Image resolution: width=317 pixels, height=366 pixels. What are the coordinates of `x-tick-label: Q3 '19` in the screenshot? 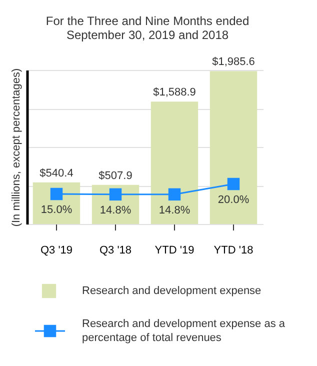 It's located at (56, 250).